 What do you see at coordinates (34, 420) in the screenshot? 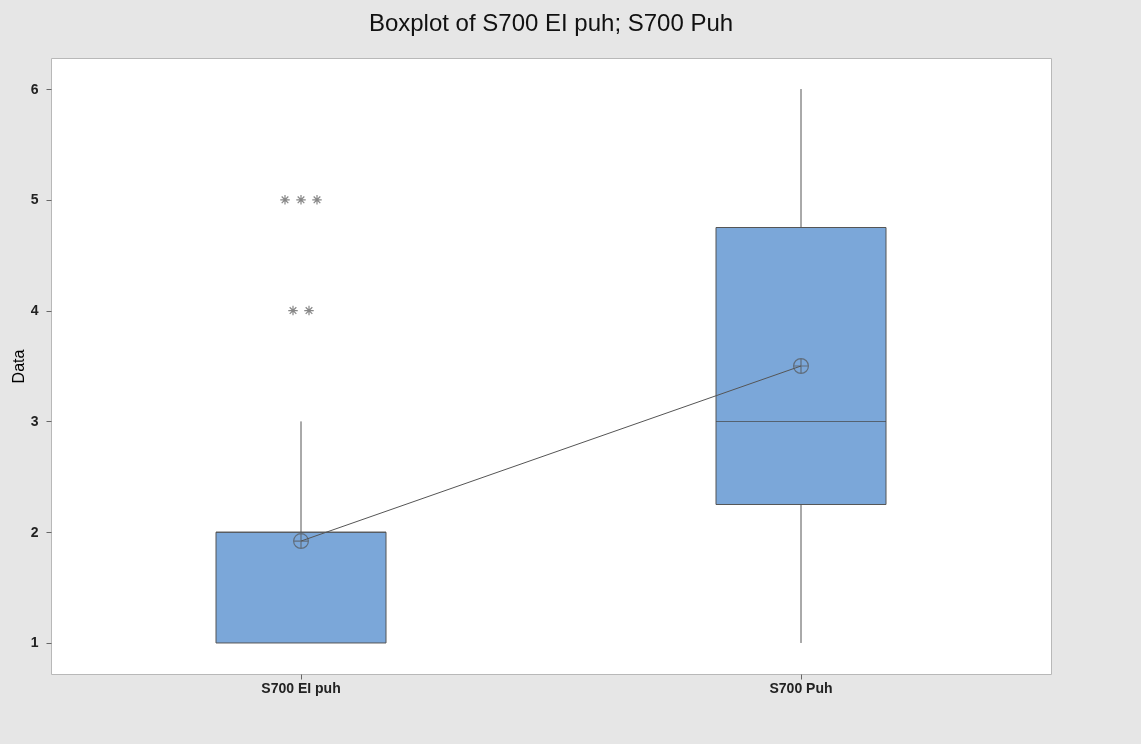
I see `y-tick-label: 3` at bounding box center [34, 420].